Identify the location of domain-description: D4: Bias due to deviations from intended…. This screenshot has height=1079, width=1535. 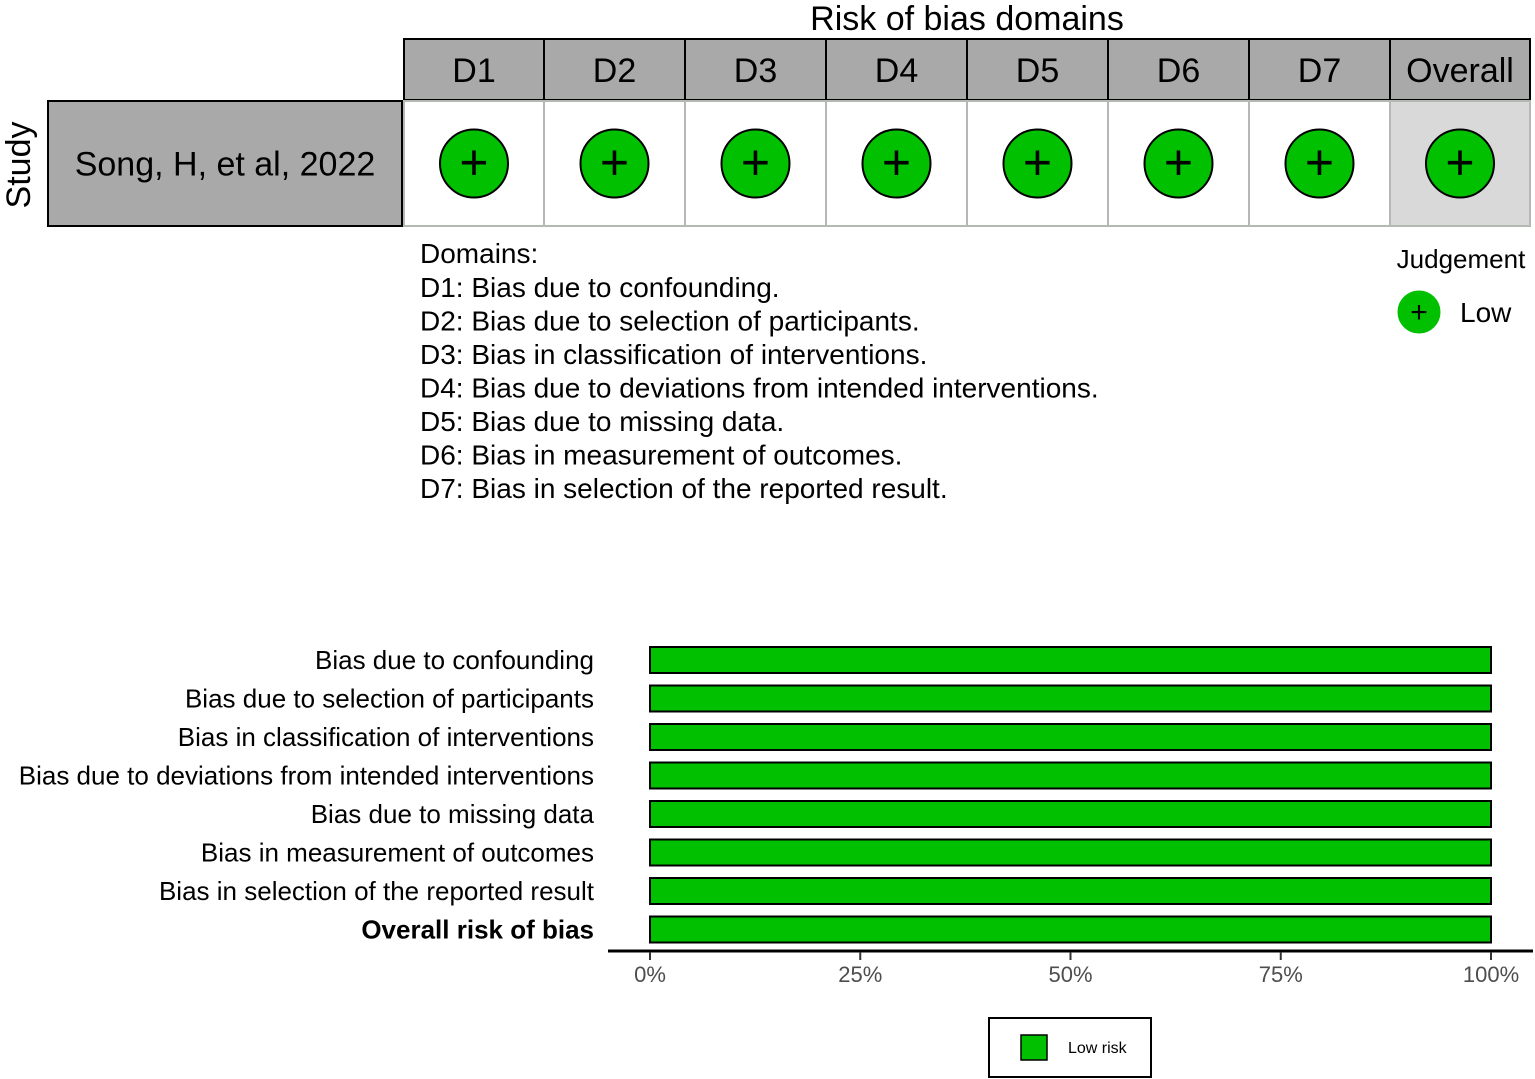
(759, 388).